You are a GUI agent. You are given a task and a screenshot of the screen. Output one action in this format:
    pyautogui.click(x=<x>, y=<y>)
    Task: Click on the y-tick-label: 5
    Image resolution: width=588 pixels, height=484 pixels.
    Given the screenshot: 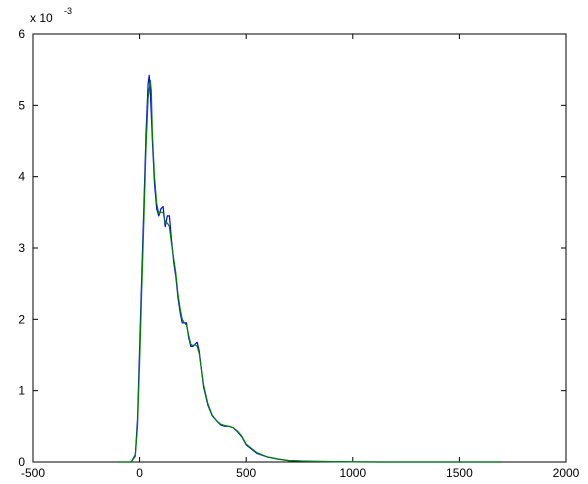 What is the action you would take?
    pyautogui.click(x=21, y=105)
    